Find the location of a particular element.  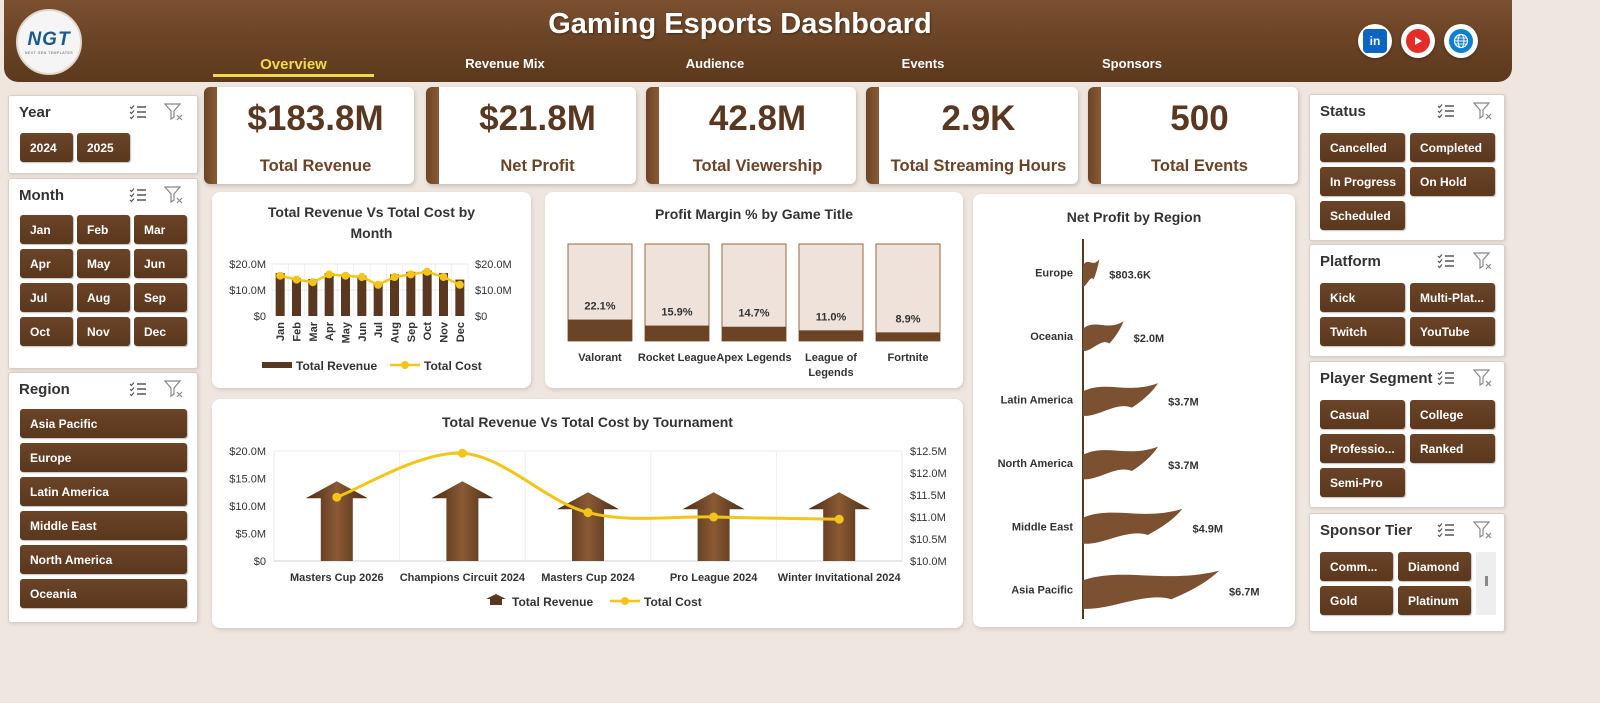

legend-marker is located at coordinates (405, 365).